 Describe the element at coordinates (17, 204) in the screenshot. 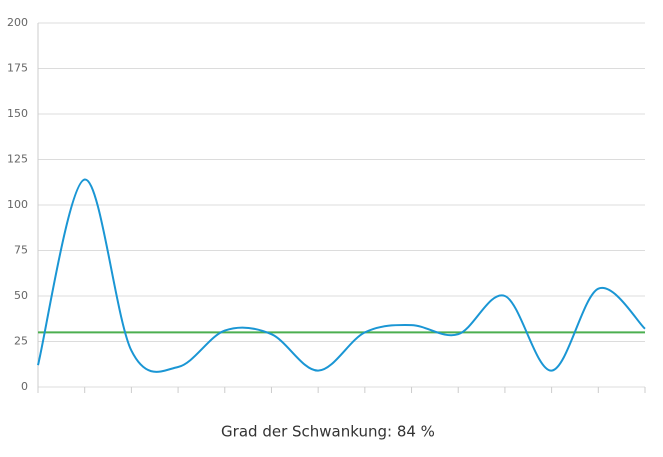

I see `y-tick-label: 100` at that location.